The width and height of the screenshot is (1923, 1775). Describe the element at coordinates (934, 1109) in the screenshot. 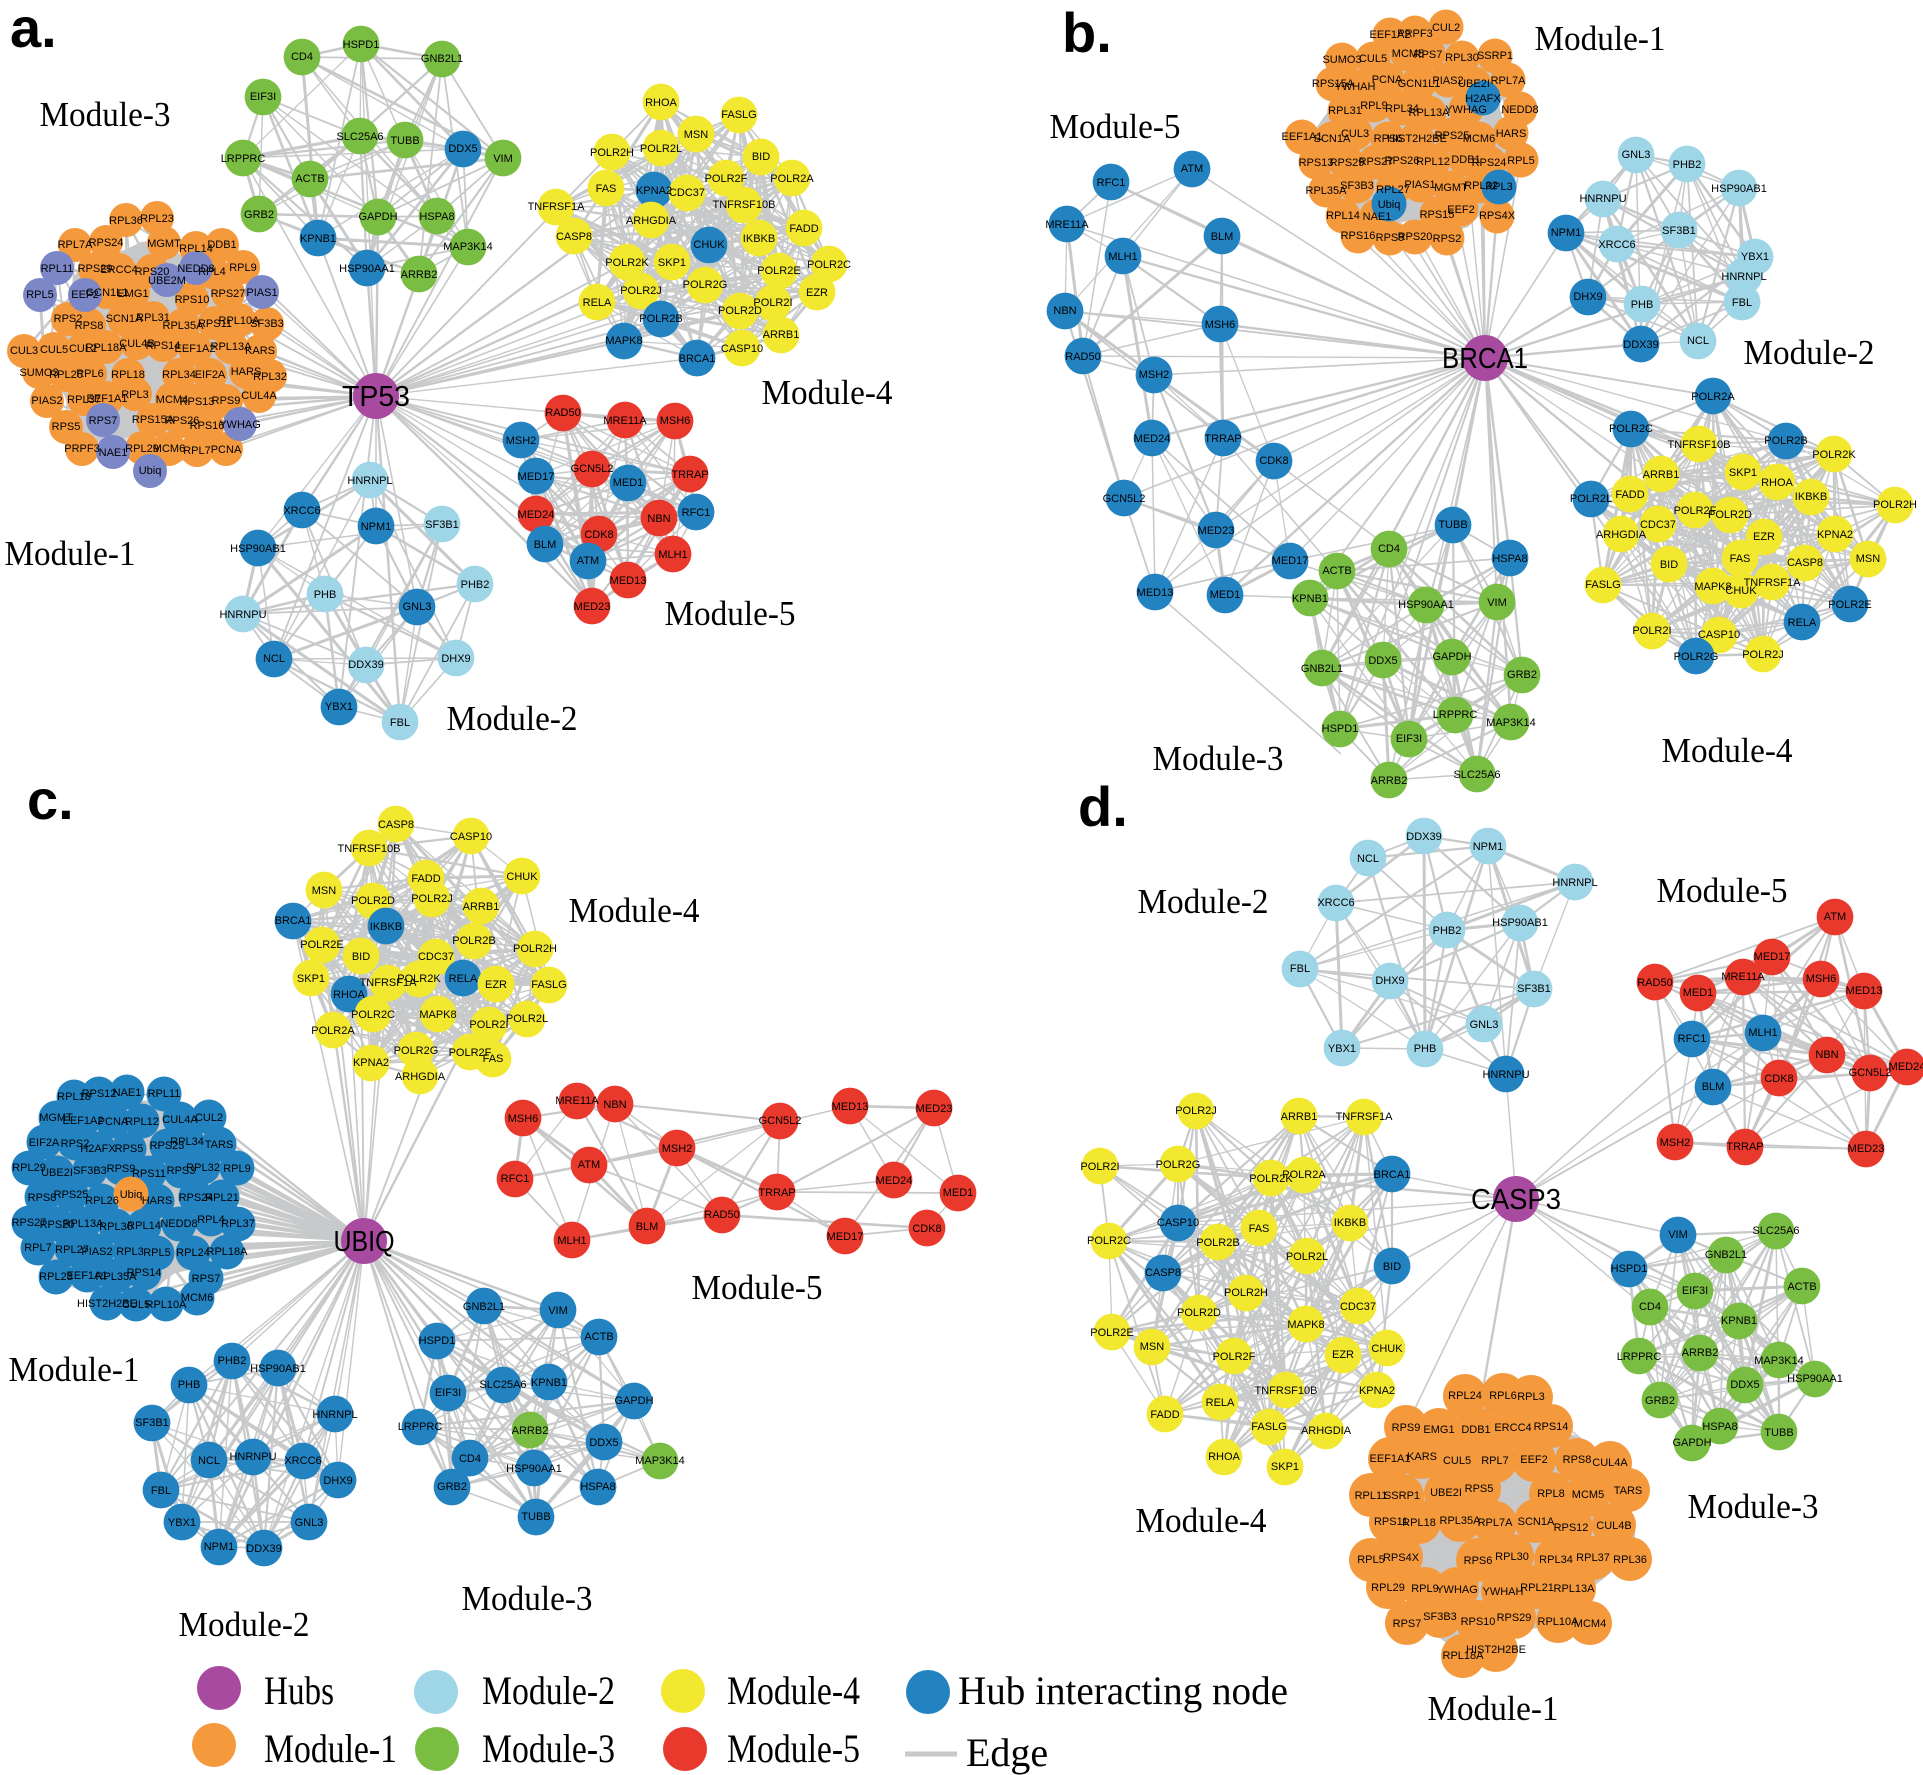

I see `svg-text: MED23` at that location.